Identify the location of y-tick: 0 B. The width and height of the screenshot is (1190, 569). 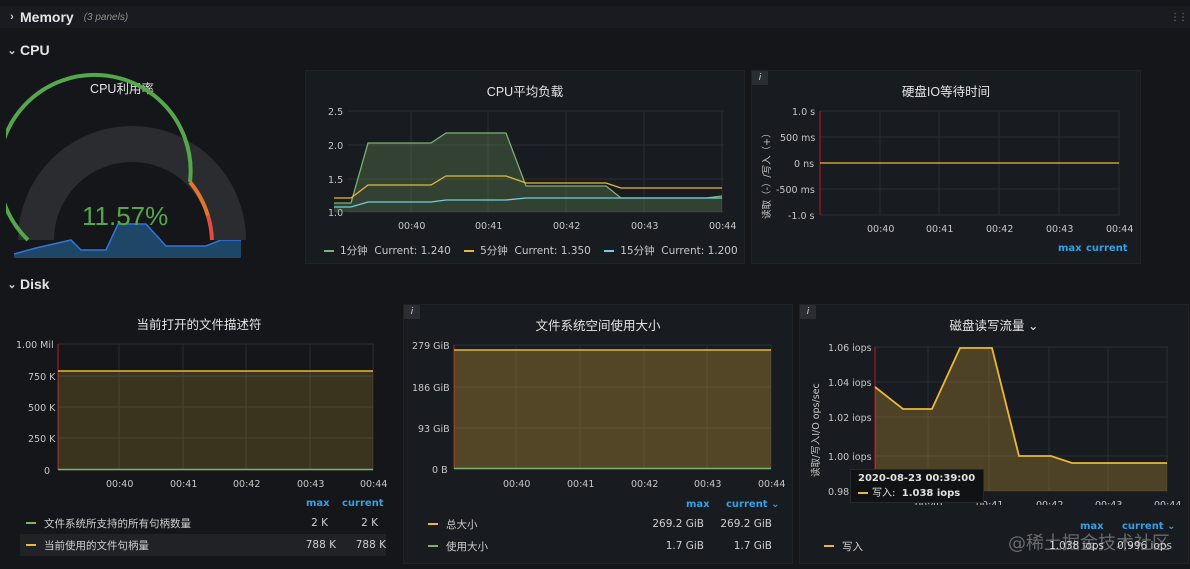
(440, 470).